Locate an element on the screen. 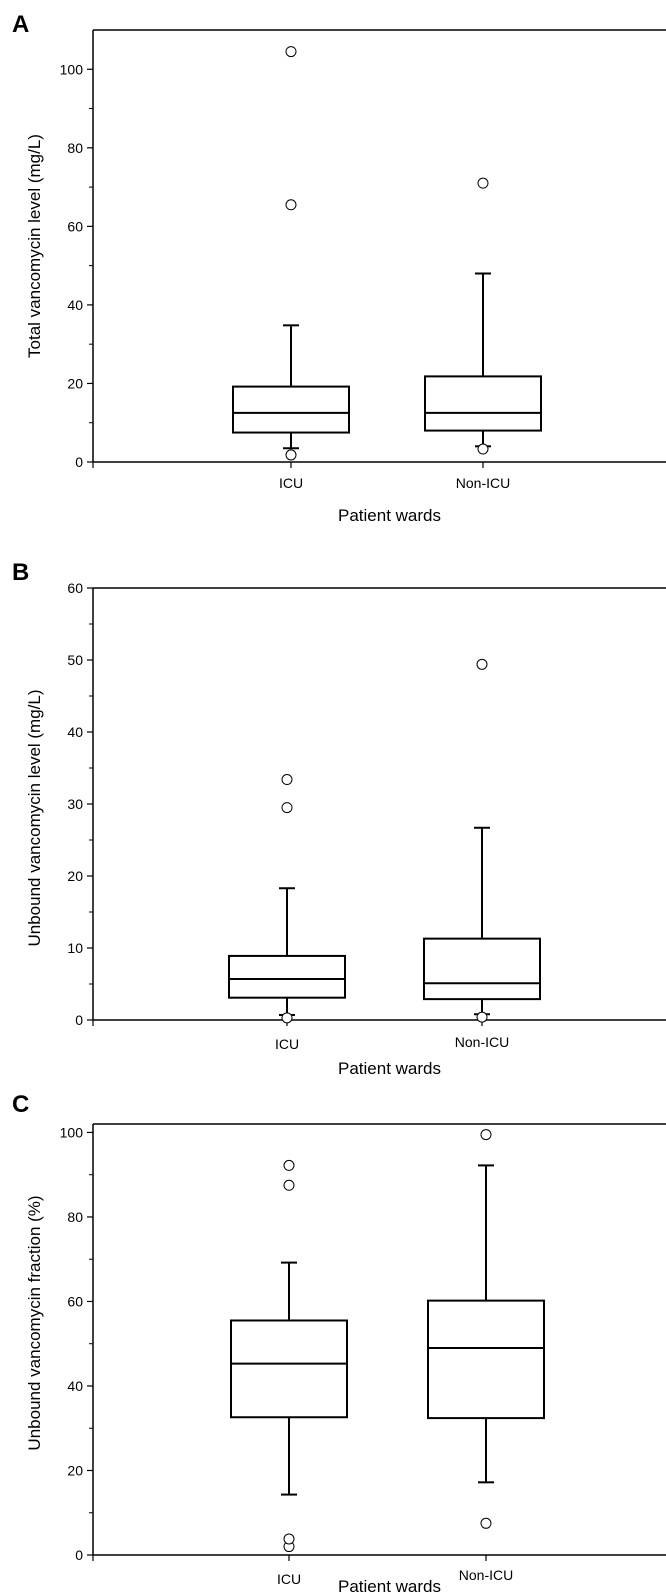 This screenshot has height=1596, width=666. panel-b-x-axis-title: Patient wards is located at coordinates (389, 1068).